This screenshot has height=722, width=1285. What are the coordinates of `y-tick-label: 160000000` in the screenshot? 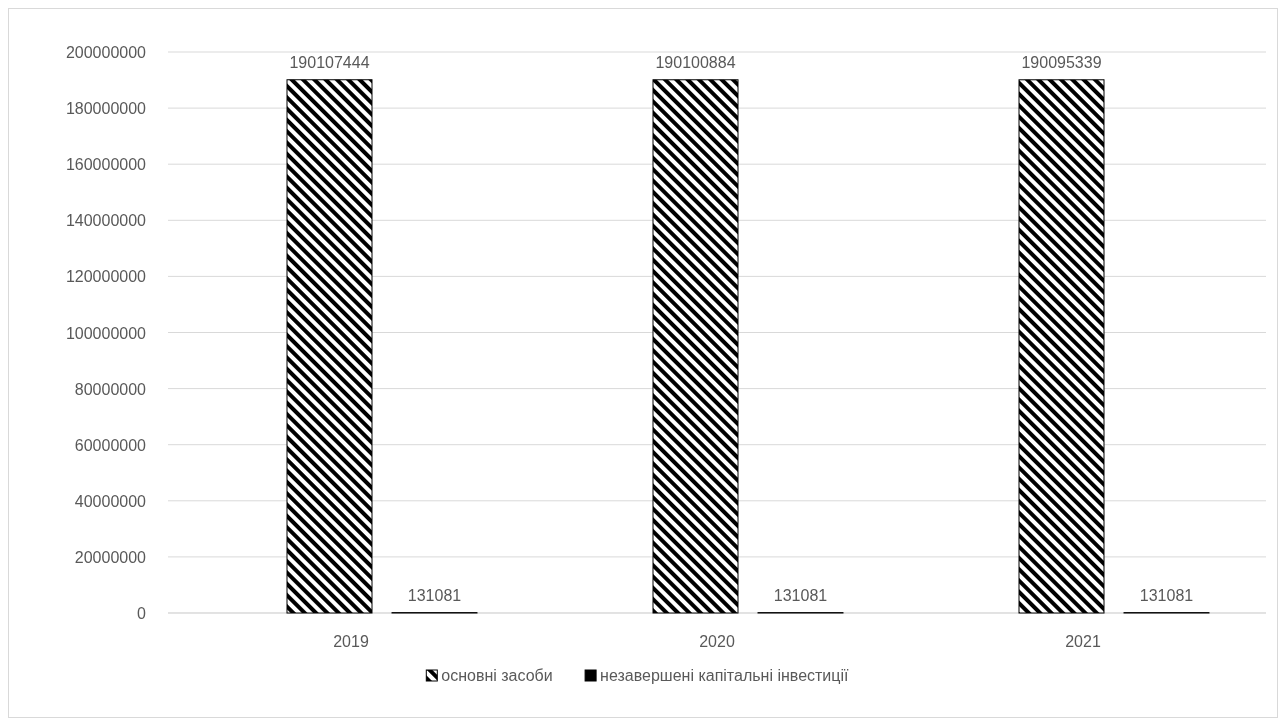 It's located at (106, 165).